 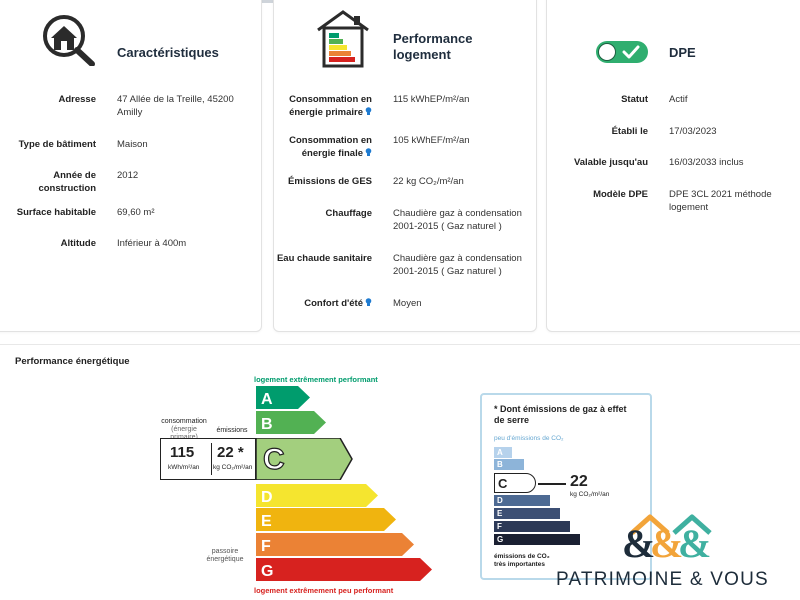 What do you see at coordinates (529, 438) in the screenshot?
I see `ges-subtitle: peu d'émissions de CO₂` at bounding box center [529, 438].